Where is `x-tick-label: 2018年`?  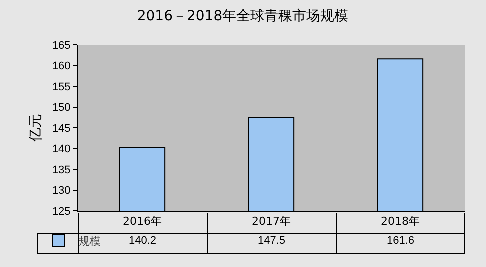 x-tick-label: 2018年 is located at coordinates (400, 221).